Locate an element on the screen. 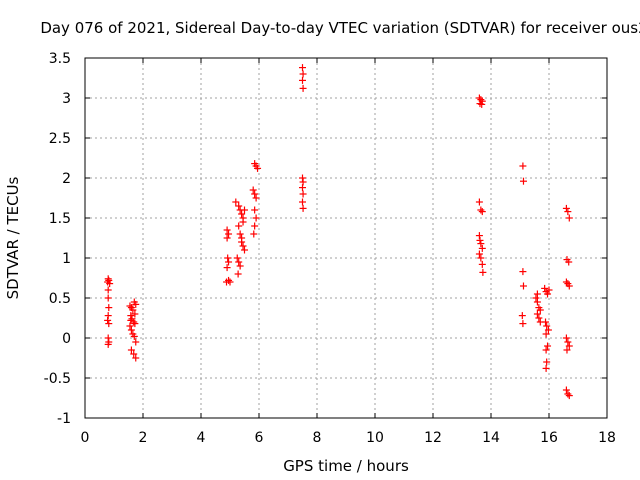  y-tick-label: 2 is located at coordinates (66, 179).